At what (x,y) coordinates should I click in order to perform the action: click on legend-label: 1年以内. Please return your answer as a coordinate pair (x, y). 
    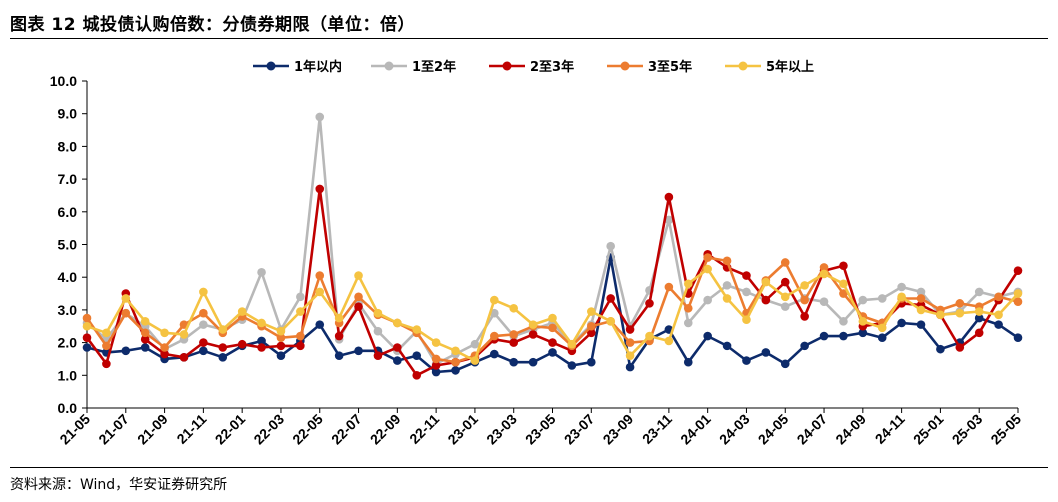
    Looking at the image, I should click on (318, 67).